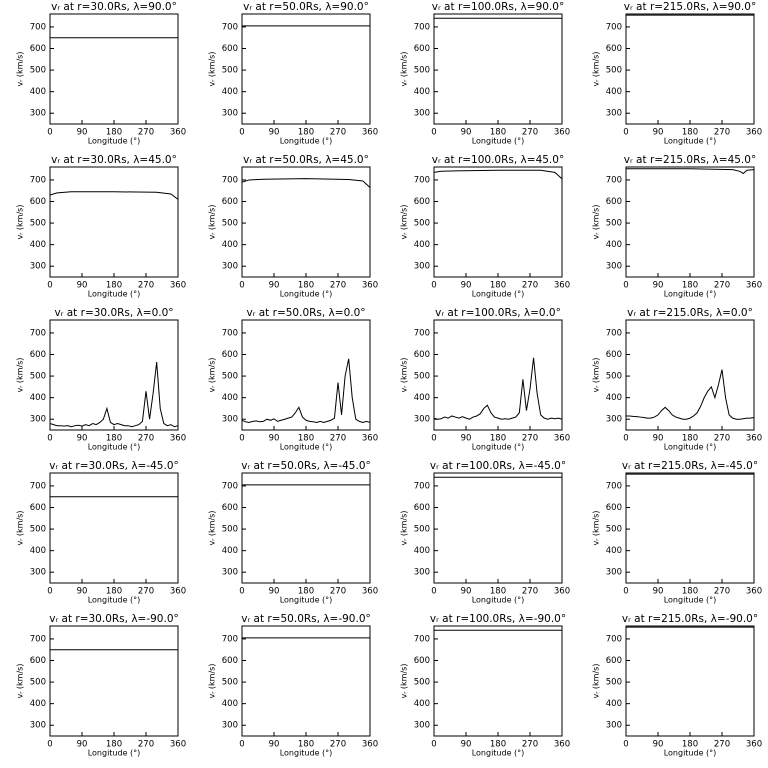 The width and height of the screenshot is (768, 768). I want to click on panel-title: vᵣ at r=100.0Rs, λ=0.0°, so click(498, 313).